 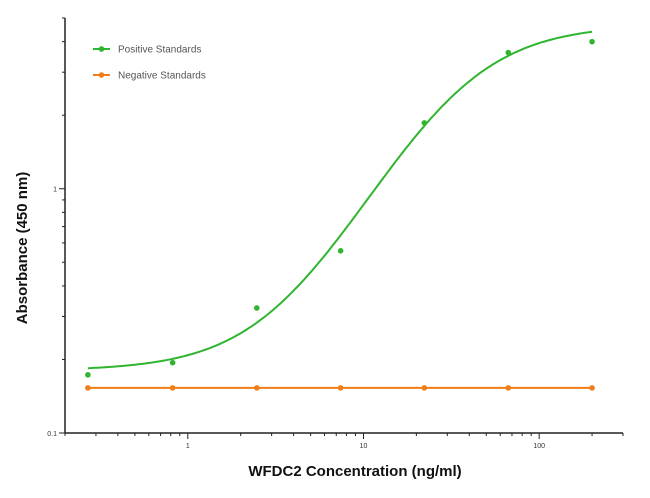 I want to click on series-negative, so click(x=340, y=388).